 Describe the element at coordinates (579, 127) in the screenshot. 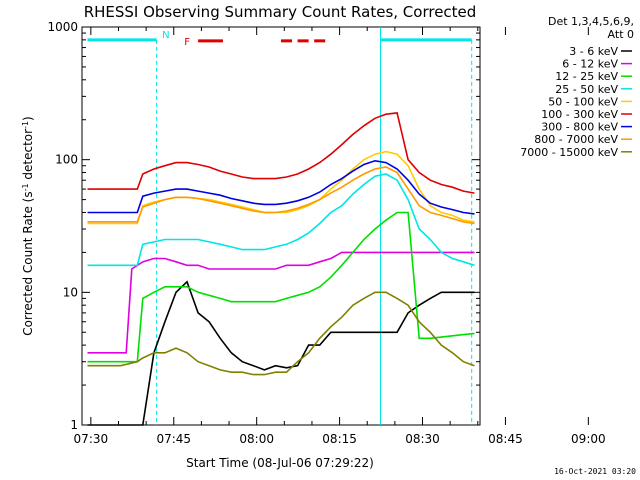

I see `legend-label: 300 - 800 keV` at that location.